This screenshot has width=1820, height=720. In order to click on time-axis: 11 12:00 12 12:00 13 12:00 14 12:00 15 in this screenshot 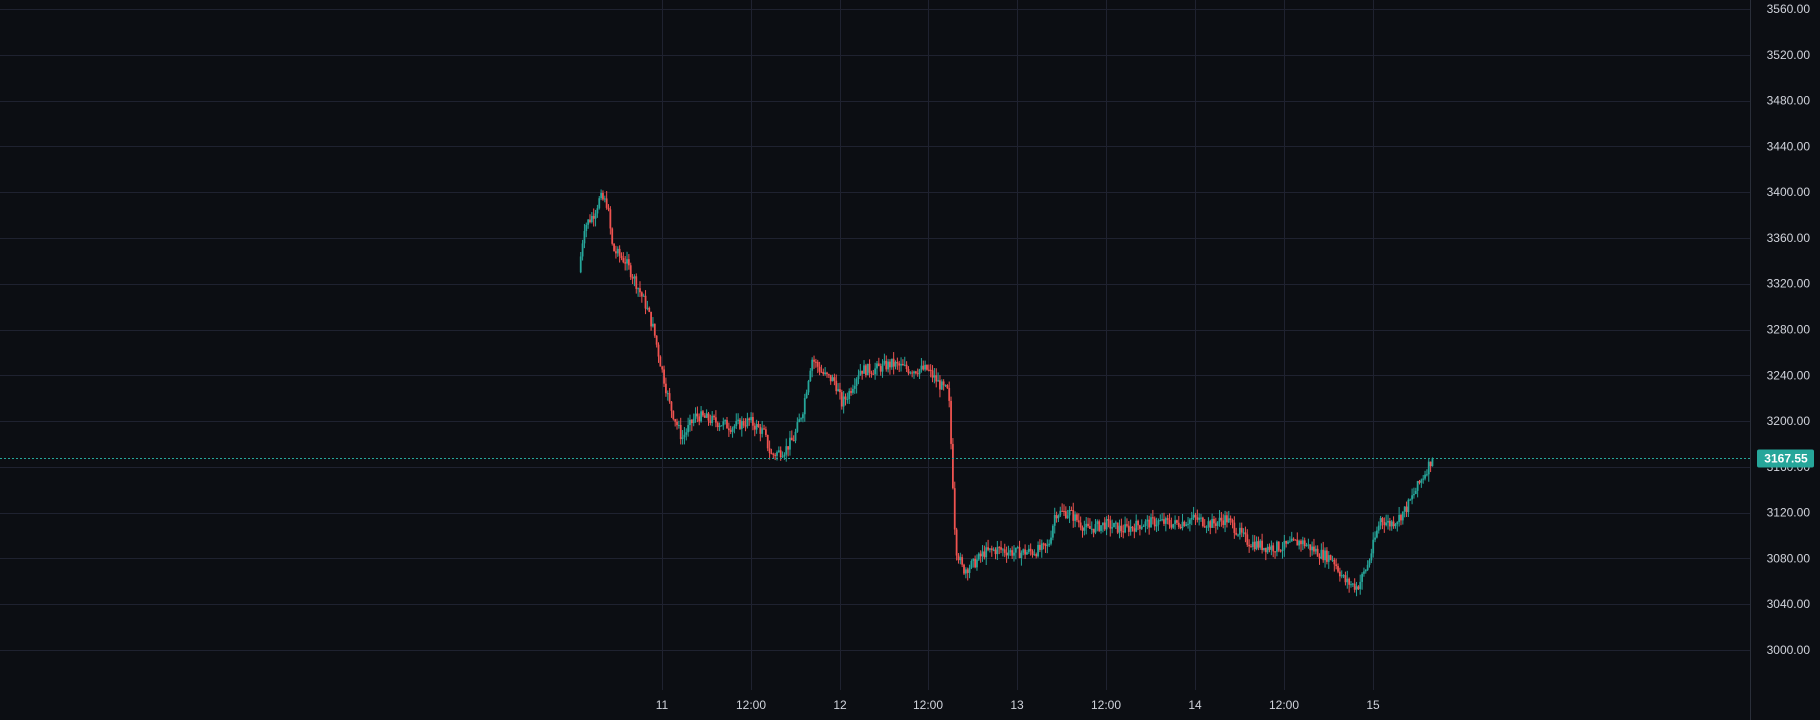, I will do `click(1018, 705)`.